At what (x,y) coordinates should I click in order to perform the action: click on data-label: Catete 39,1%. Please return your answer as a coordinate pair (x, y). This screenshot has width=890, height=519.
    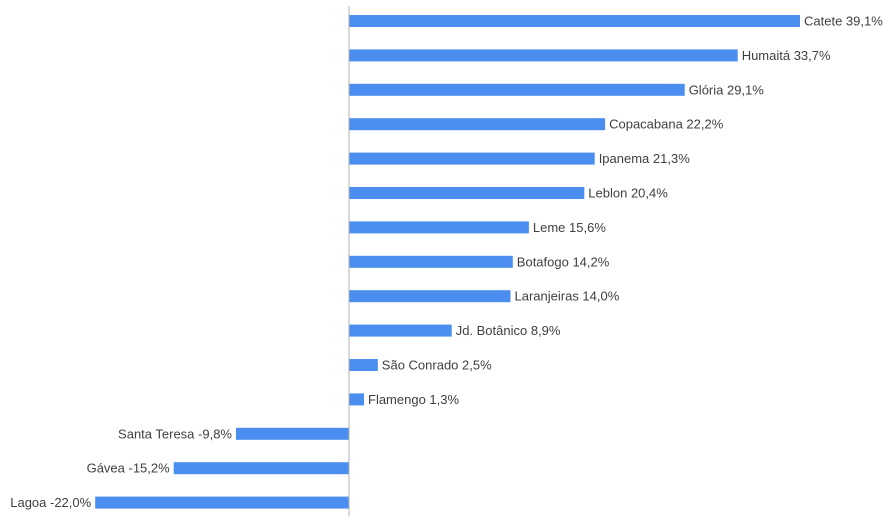
    Looking at the image, I should click on (843, 21).